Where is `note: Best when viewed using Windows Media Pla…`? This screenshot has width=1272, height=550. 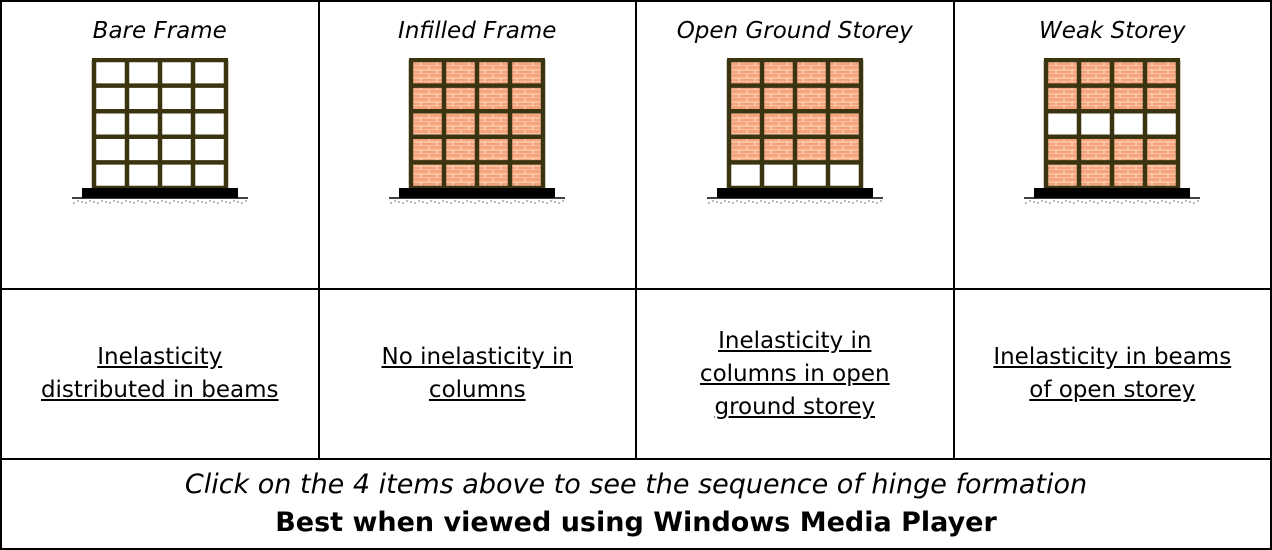 note: Best when viewed using Windows Media Pla… is located at coordinates (636, 522).